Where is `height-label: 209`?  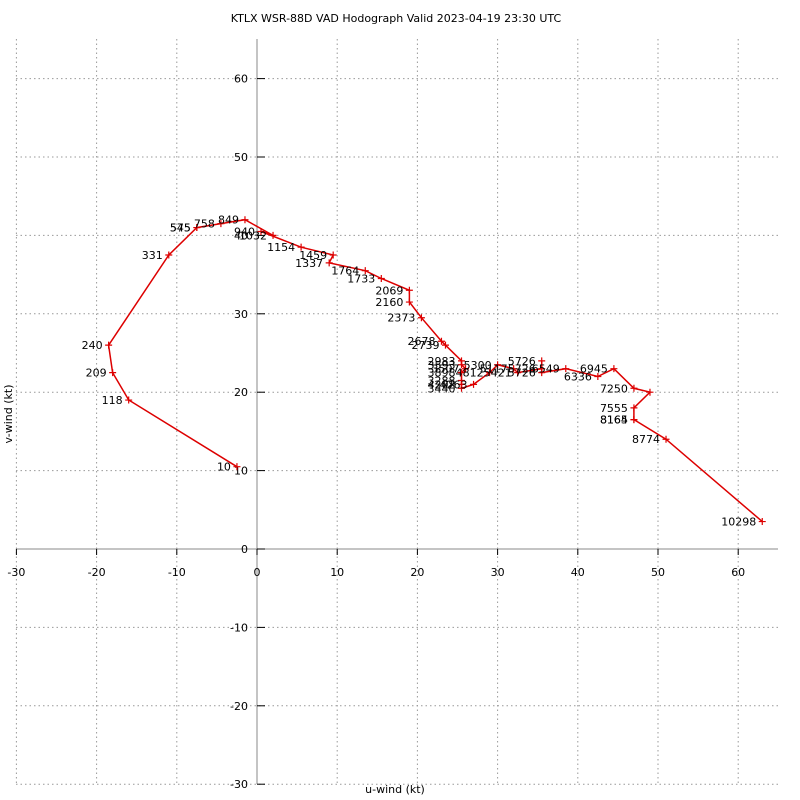 height-label: 209 is located at coordinates (96, 373).